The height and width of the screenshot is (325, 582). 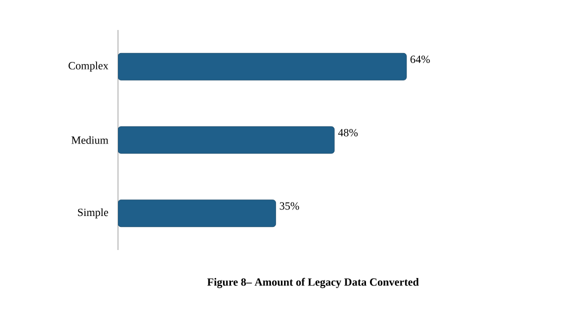 What do you see at coordinates (348, 132) in the screenshot?
I see `data-label: 48%` at bounding box center [348, 132].